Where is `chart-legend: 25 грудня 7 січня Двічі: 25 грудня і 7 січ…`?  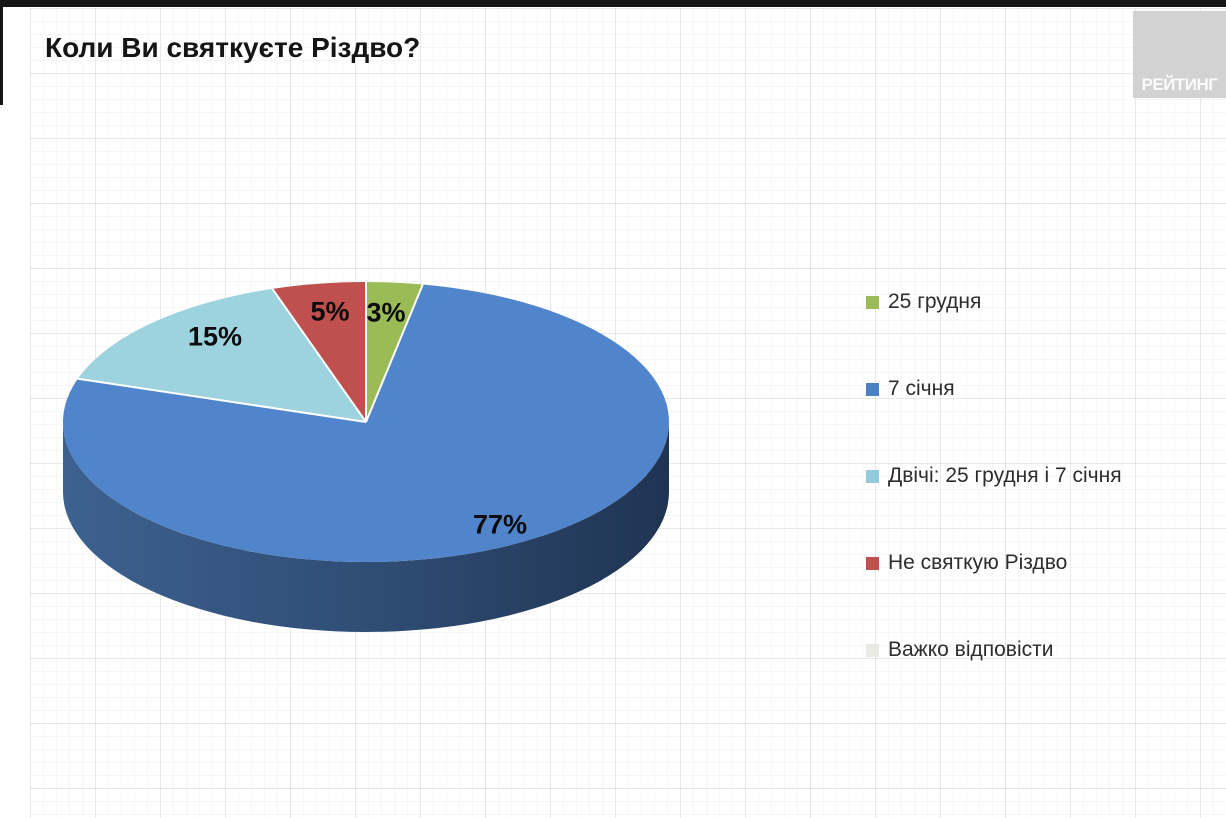 chart-legend: 25 грудня 7 січня Двічі: 25 грудня і 7 січ… is located at coordinates (994, 507).